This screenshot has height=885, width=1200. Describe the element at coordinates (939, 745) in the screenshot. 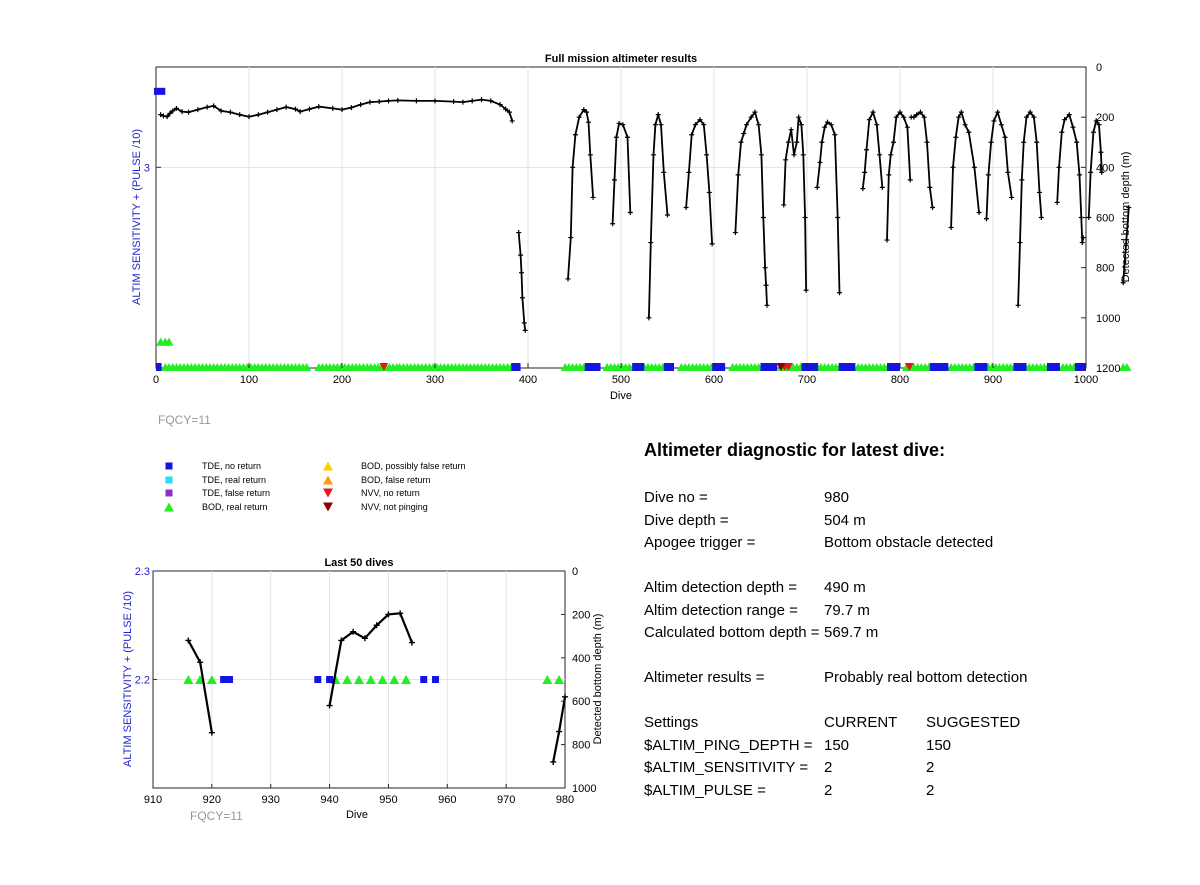

I see `setting-suggested: 150` at that location.